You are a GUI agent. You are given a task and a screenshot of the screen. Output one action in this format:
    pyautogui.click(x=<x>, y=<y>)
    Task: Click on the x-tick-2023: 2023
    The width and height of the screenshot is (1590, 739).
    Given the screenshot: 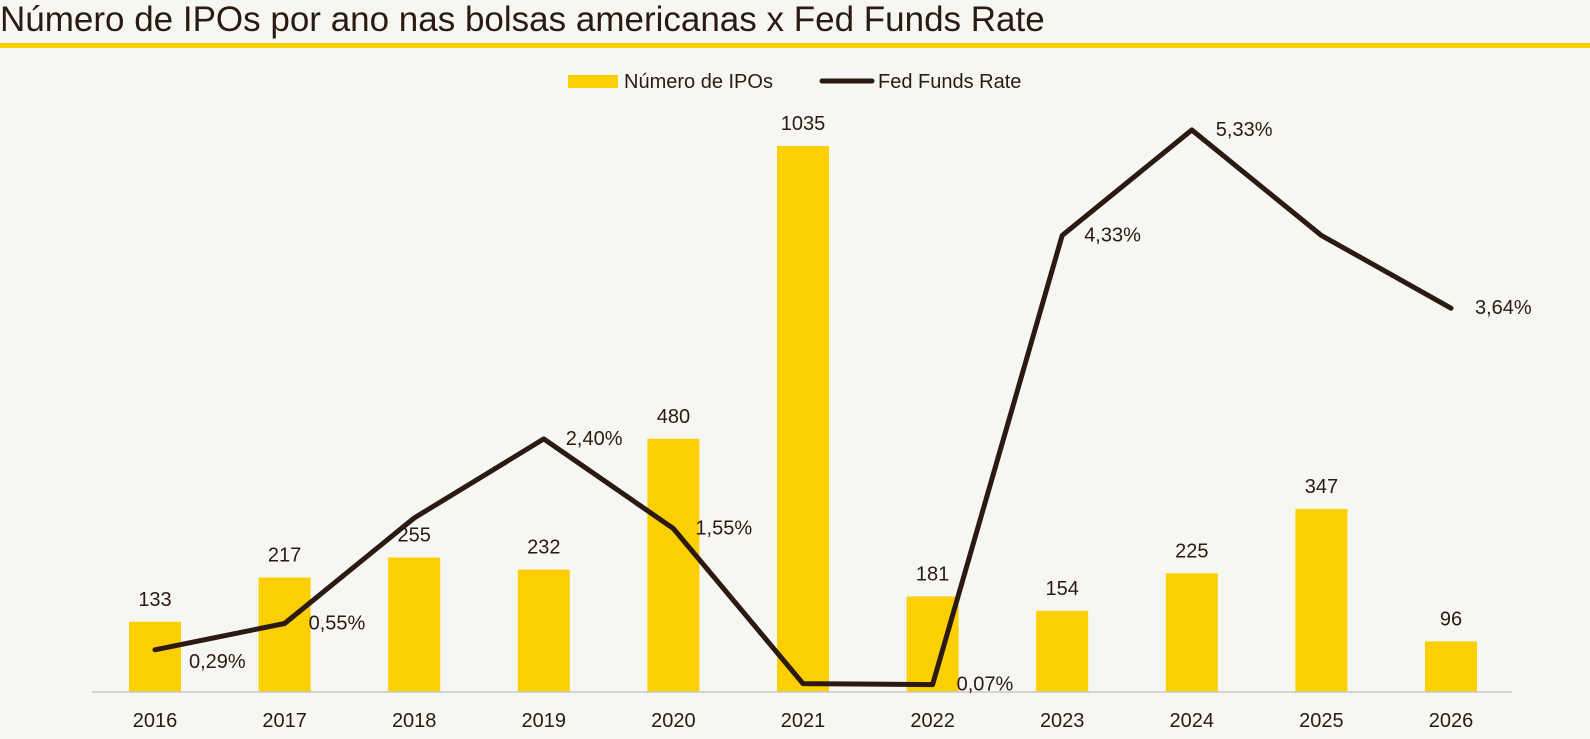 What is the action you would take?
    pyautogui.click(x=1062, y=721)
    